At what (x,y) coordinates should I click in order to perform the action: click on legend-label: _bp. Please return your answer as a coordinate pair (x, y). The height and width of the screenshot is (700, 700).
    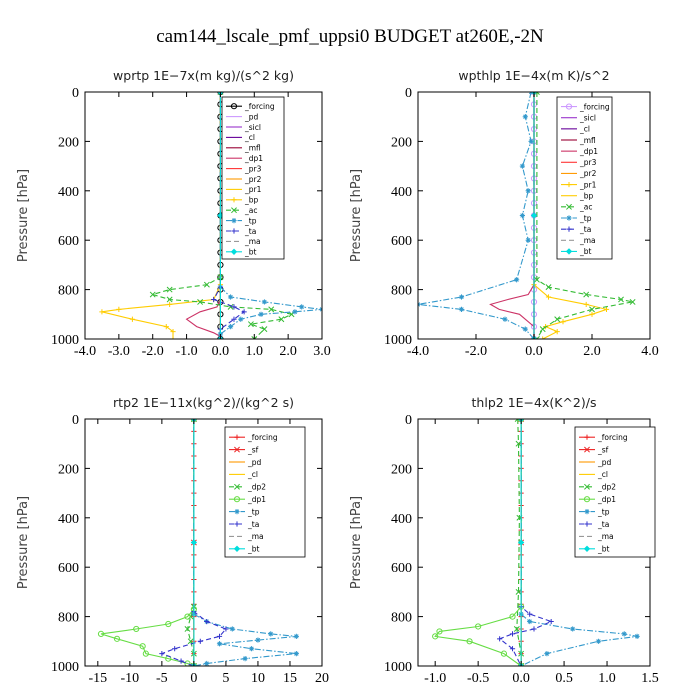
    Looking at the image, I should click on (586, 196).